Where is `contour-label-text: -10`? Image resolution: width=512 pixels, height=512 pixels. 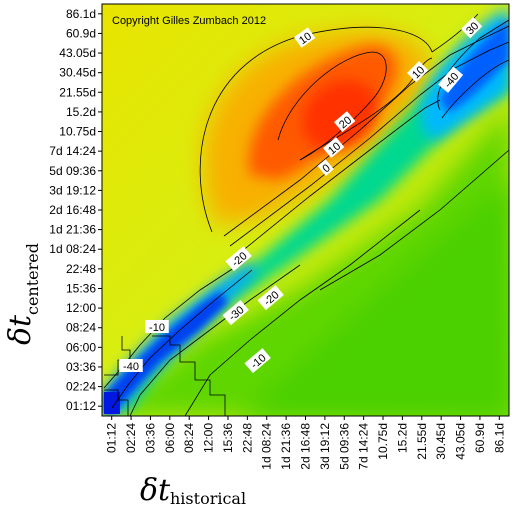 contour-label-text: -10 is located at coordinates (157, 328).